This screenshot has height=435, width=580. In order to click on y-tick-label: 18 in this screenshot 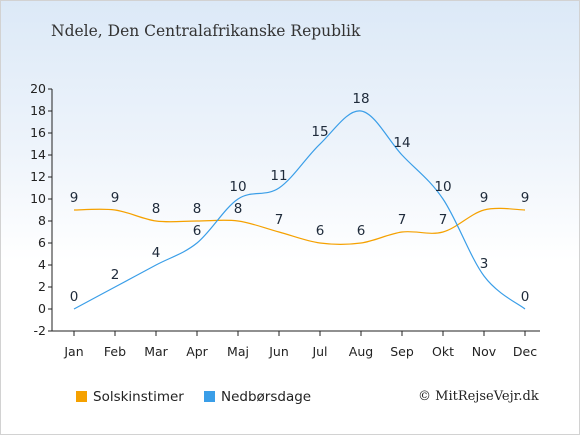, I will do `click(38, 110)`.